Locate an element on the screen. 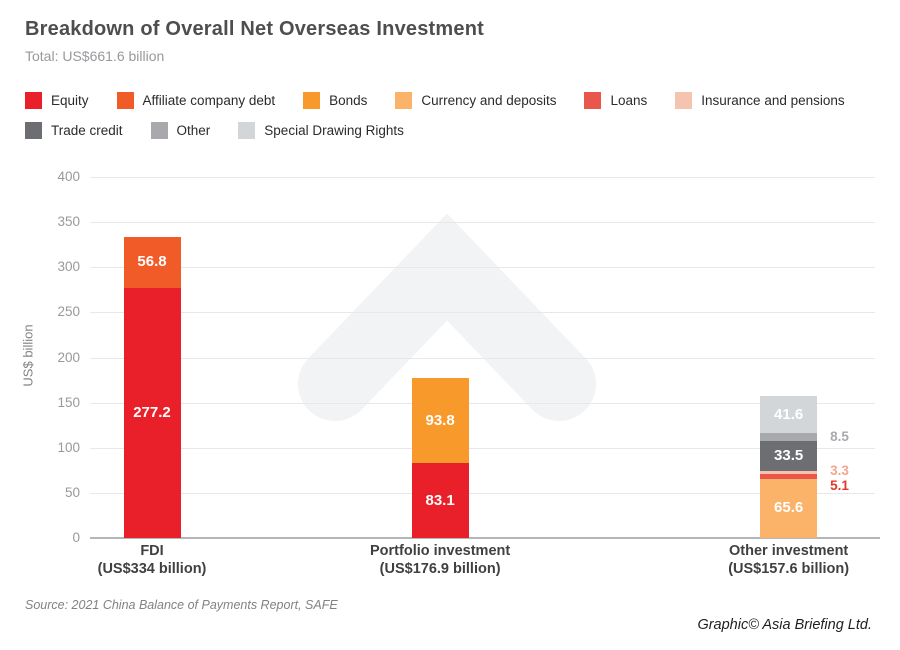 The image size is (900, 650). y-axis-label: US$ billion is located at coordinates (28, 355).